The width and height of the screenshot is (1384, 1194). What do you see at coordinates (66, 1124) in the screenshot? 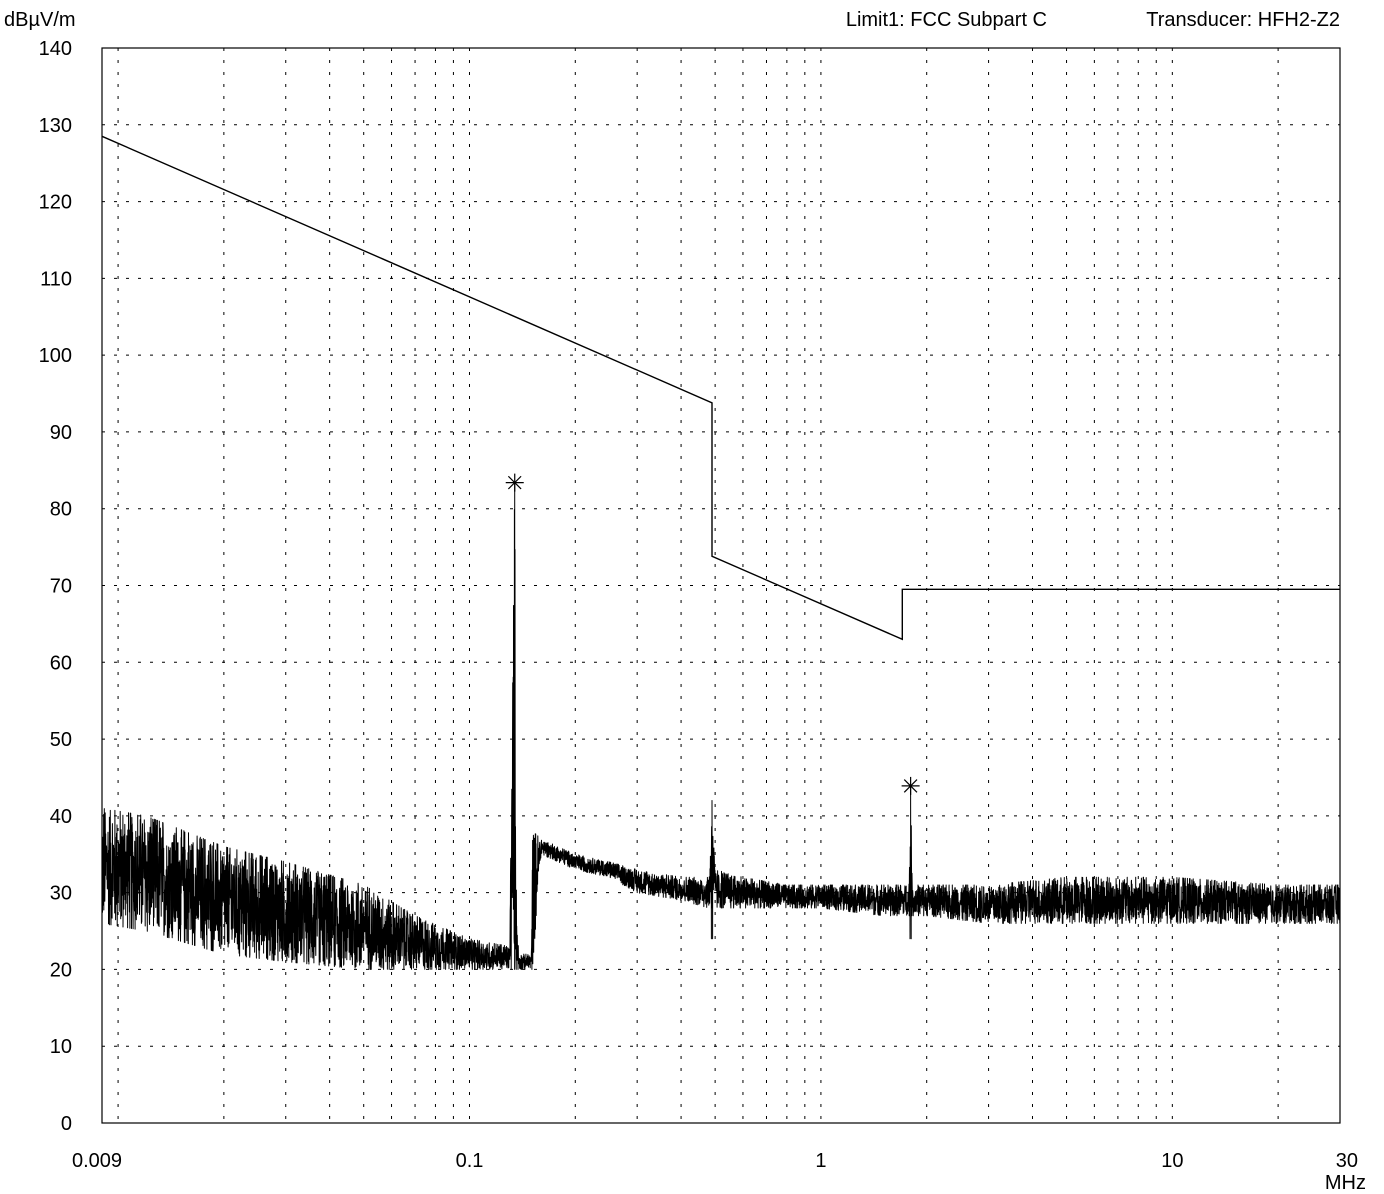
I see `y-tick-label: 0` at bounding box center [66, 1124].